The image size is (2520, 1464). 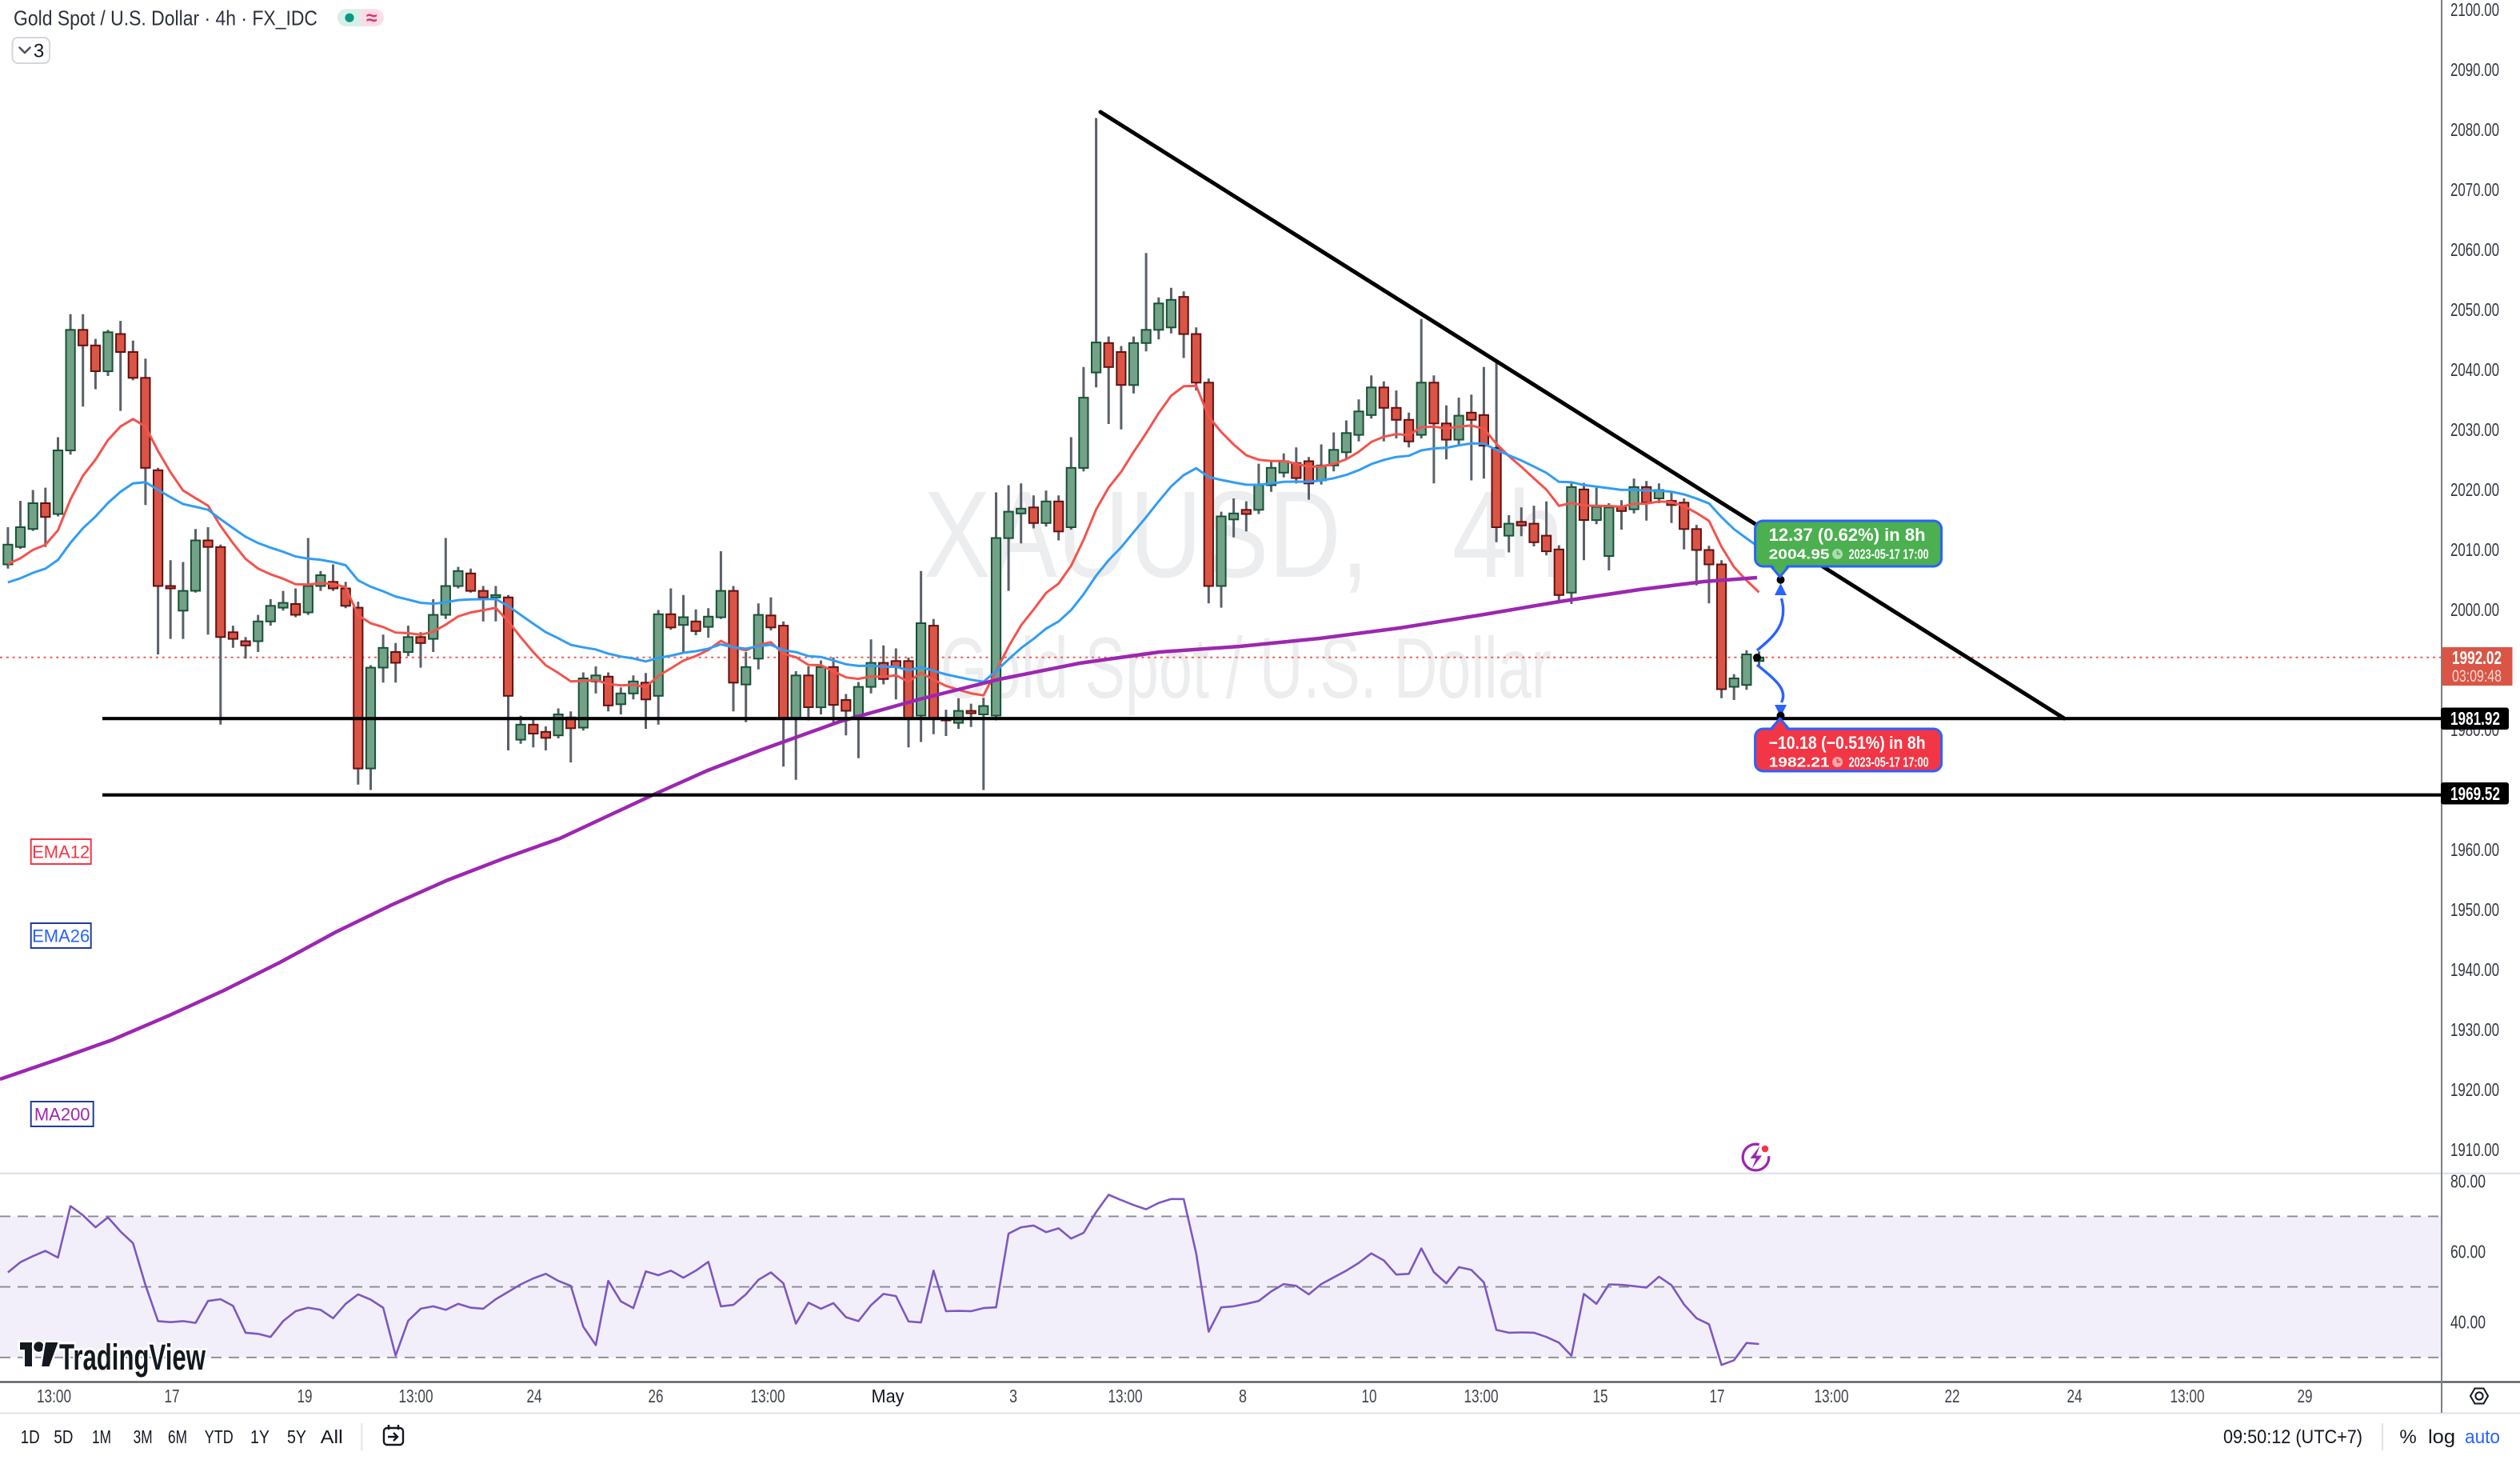 I want to click on svg-text: 1982.21, so click(x=1800, y=762).